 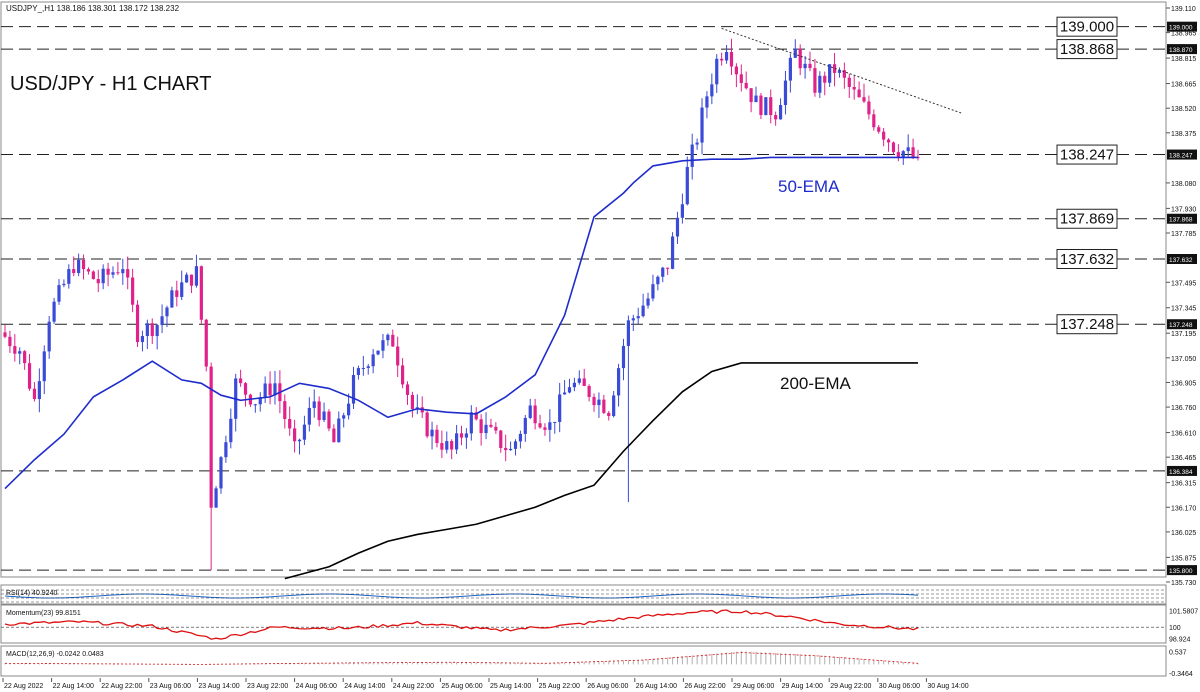 I want to click on level-value: 138.868, so click(x=1087, y=49).